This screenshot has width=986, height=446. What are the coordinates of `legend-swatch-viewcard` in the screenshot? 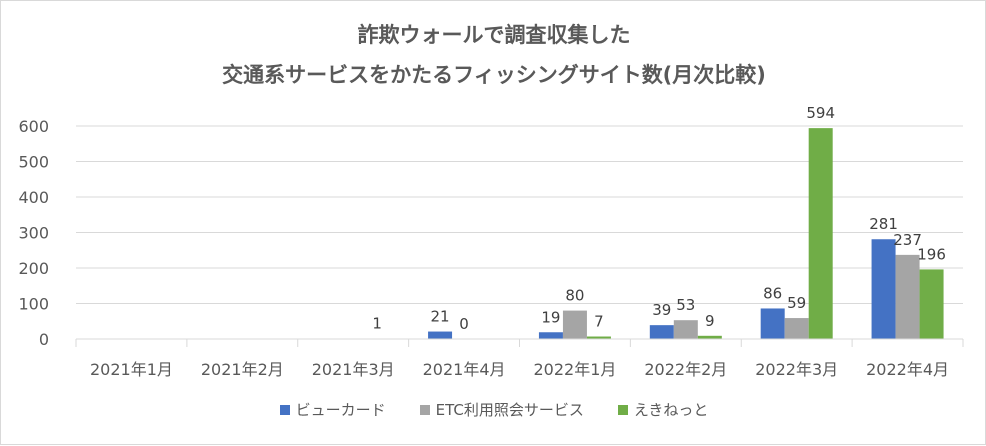 It's located at (285, 410).